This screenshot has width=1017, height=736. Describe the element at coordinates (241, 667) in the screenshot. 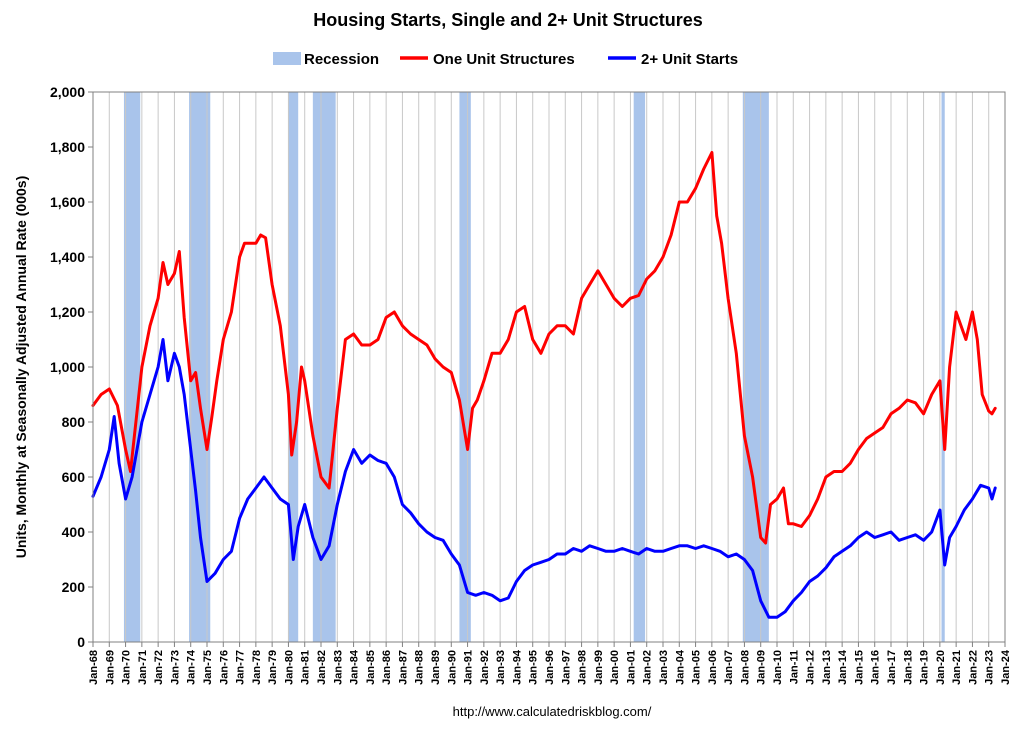

I see `x-tick-label-9: Jan-77` at that location.